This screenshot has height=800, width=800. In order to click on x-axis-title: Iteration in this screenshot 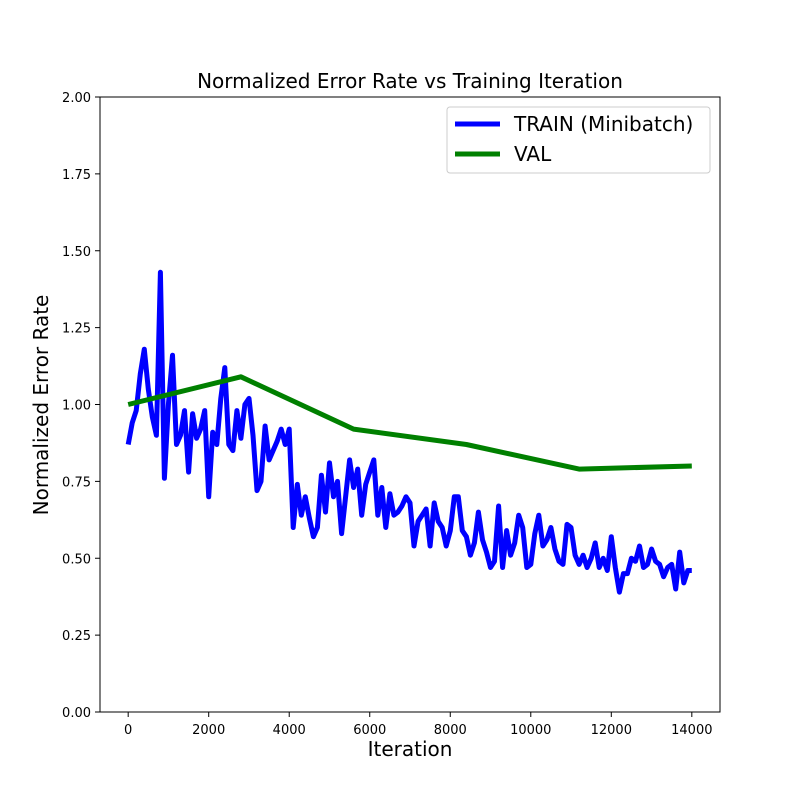, I will do `click(410, 749)`.